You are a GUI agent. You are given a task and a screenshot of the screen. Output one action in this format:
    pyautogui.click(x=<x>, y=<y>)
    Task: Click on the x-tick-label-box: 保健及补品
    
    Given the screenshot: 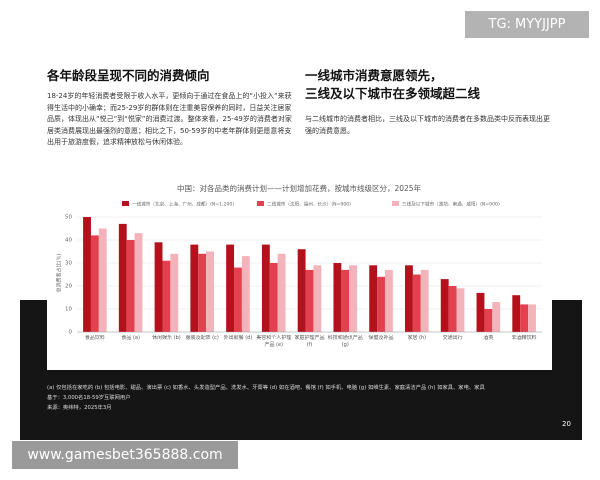 What is the action you would take?
    pyautogui.click(x=381, y=338)
    